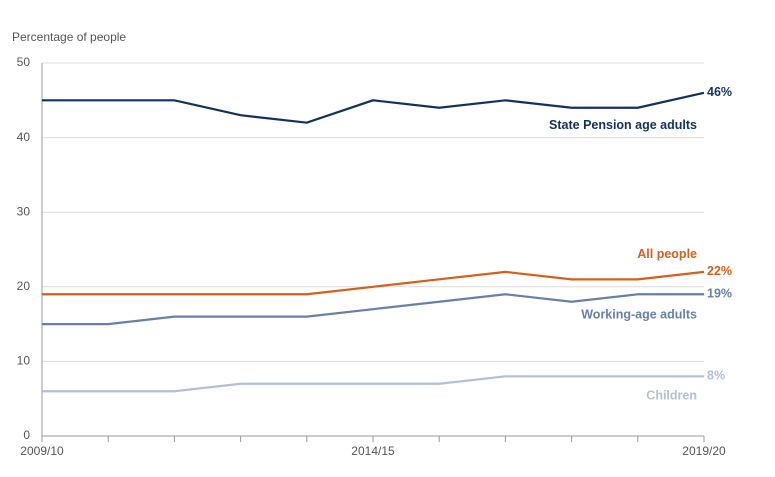 This screenshot has width=775, height=477. What do you see at coordinates (719, 294) in the screenshot?
I see `value-label: 19%` at bounding box center [719, 294].